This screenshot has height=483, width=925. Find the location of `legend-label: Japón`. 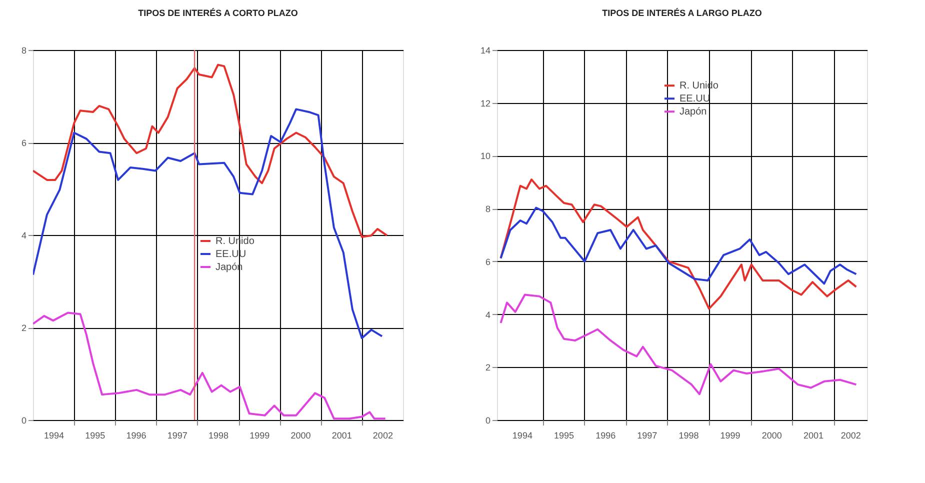

legend-label: Japón is located at coordinates (693, 112).